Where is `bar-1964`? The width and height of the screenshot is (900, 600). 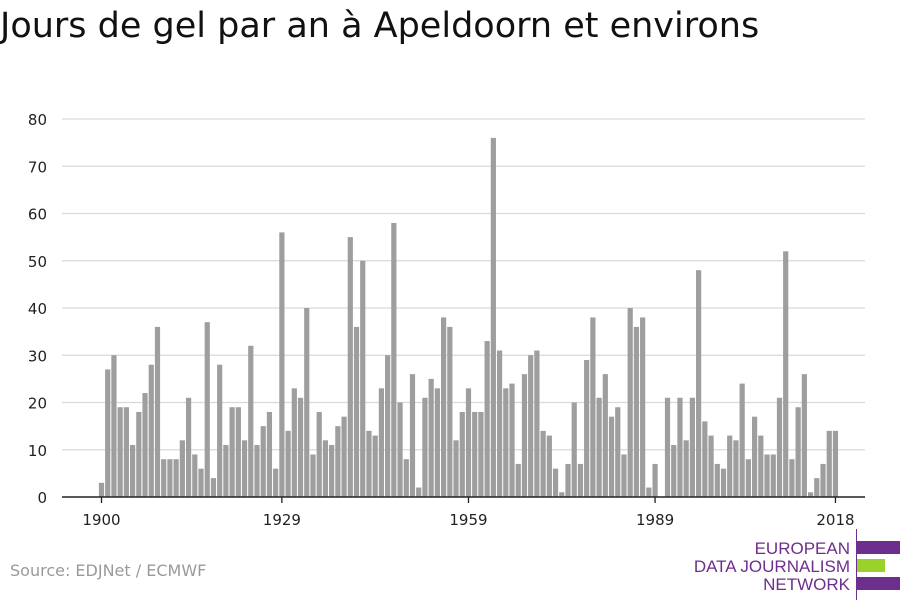 bar-1964 is located at coordinates (499, 423).